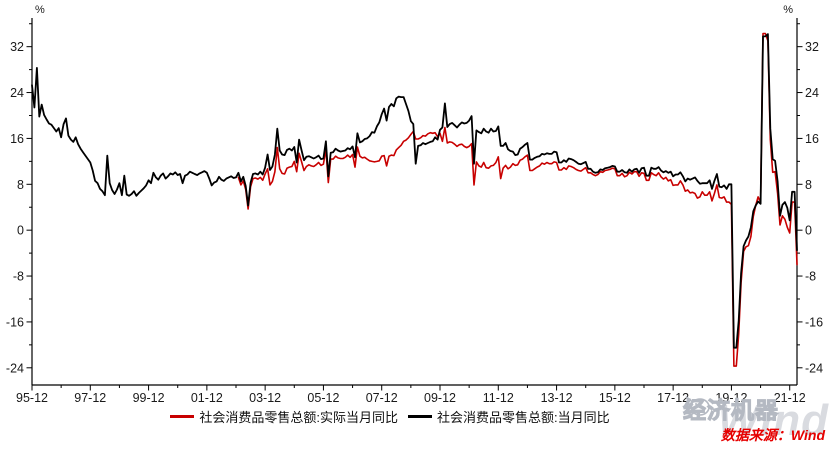  I want to click on svg-text: 13-12, so click(557, 398).